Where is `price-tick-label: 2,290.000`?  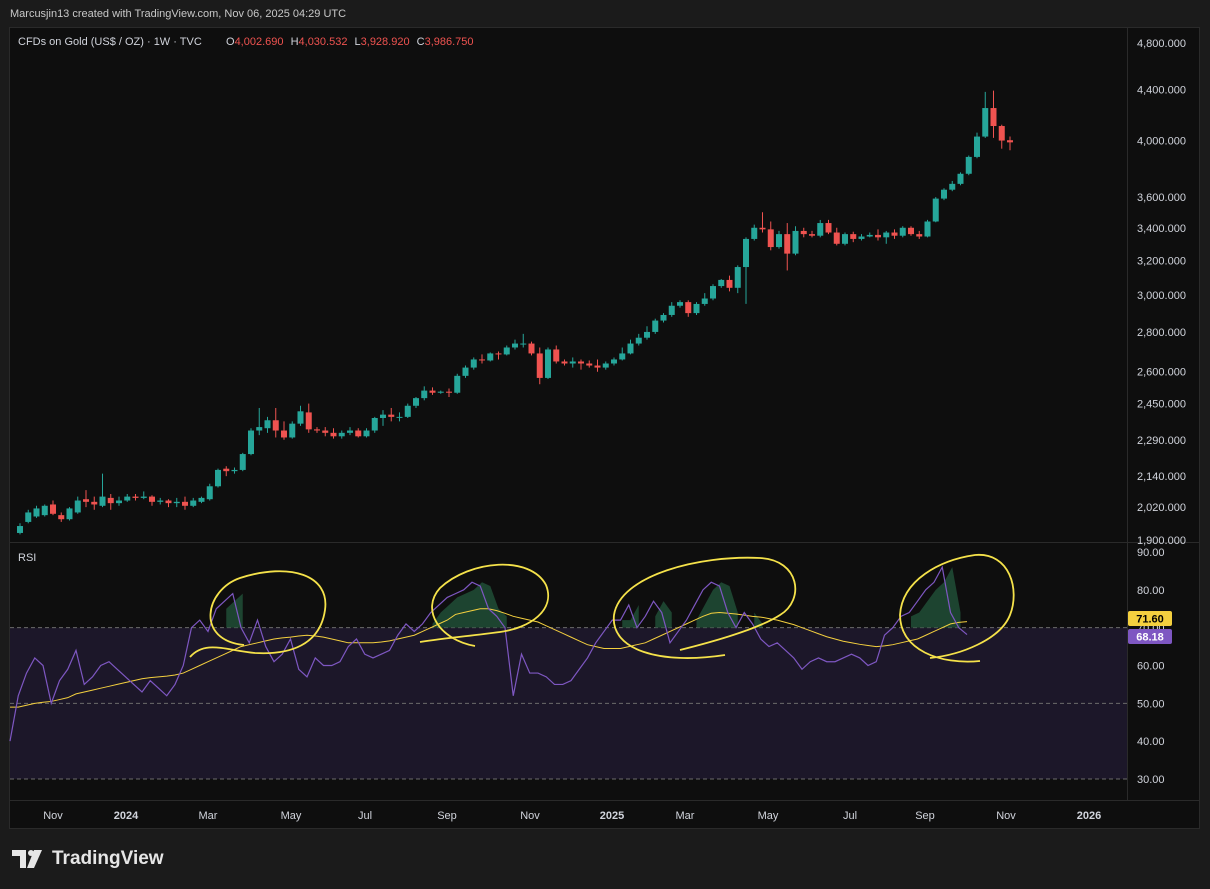 price-tick-label: 2,290.000 is located at coordinates (1161, 441).